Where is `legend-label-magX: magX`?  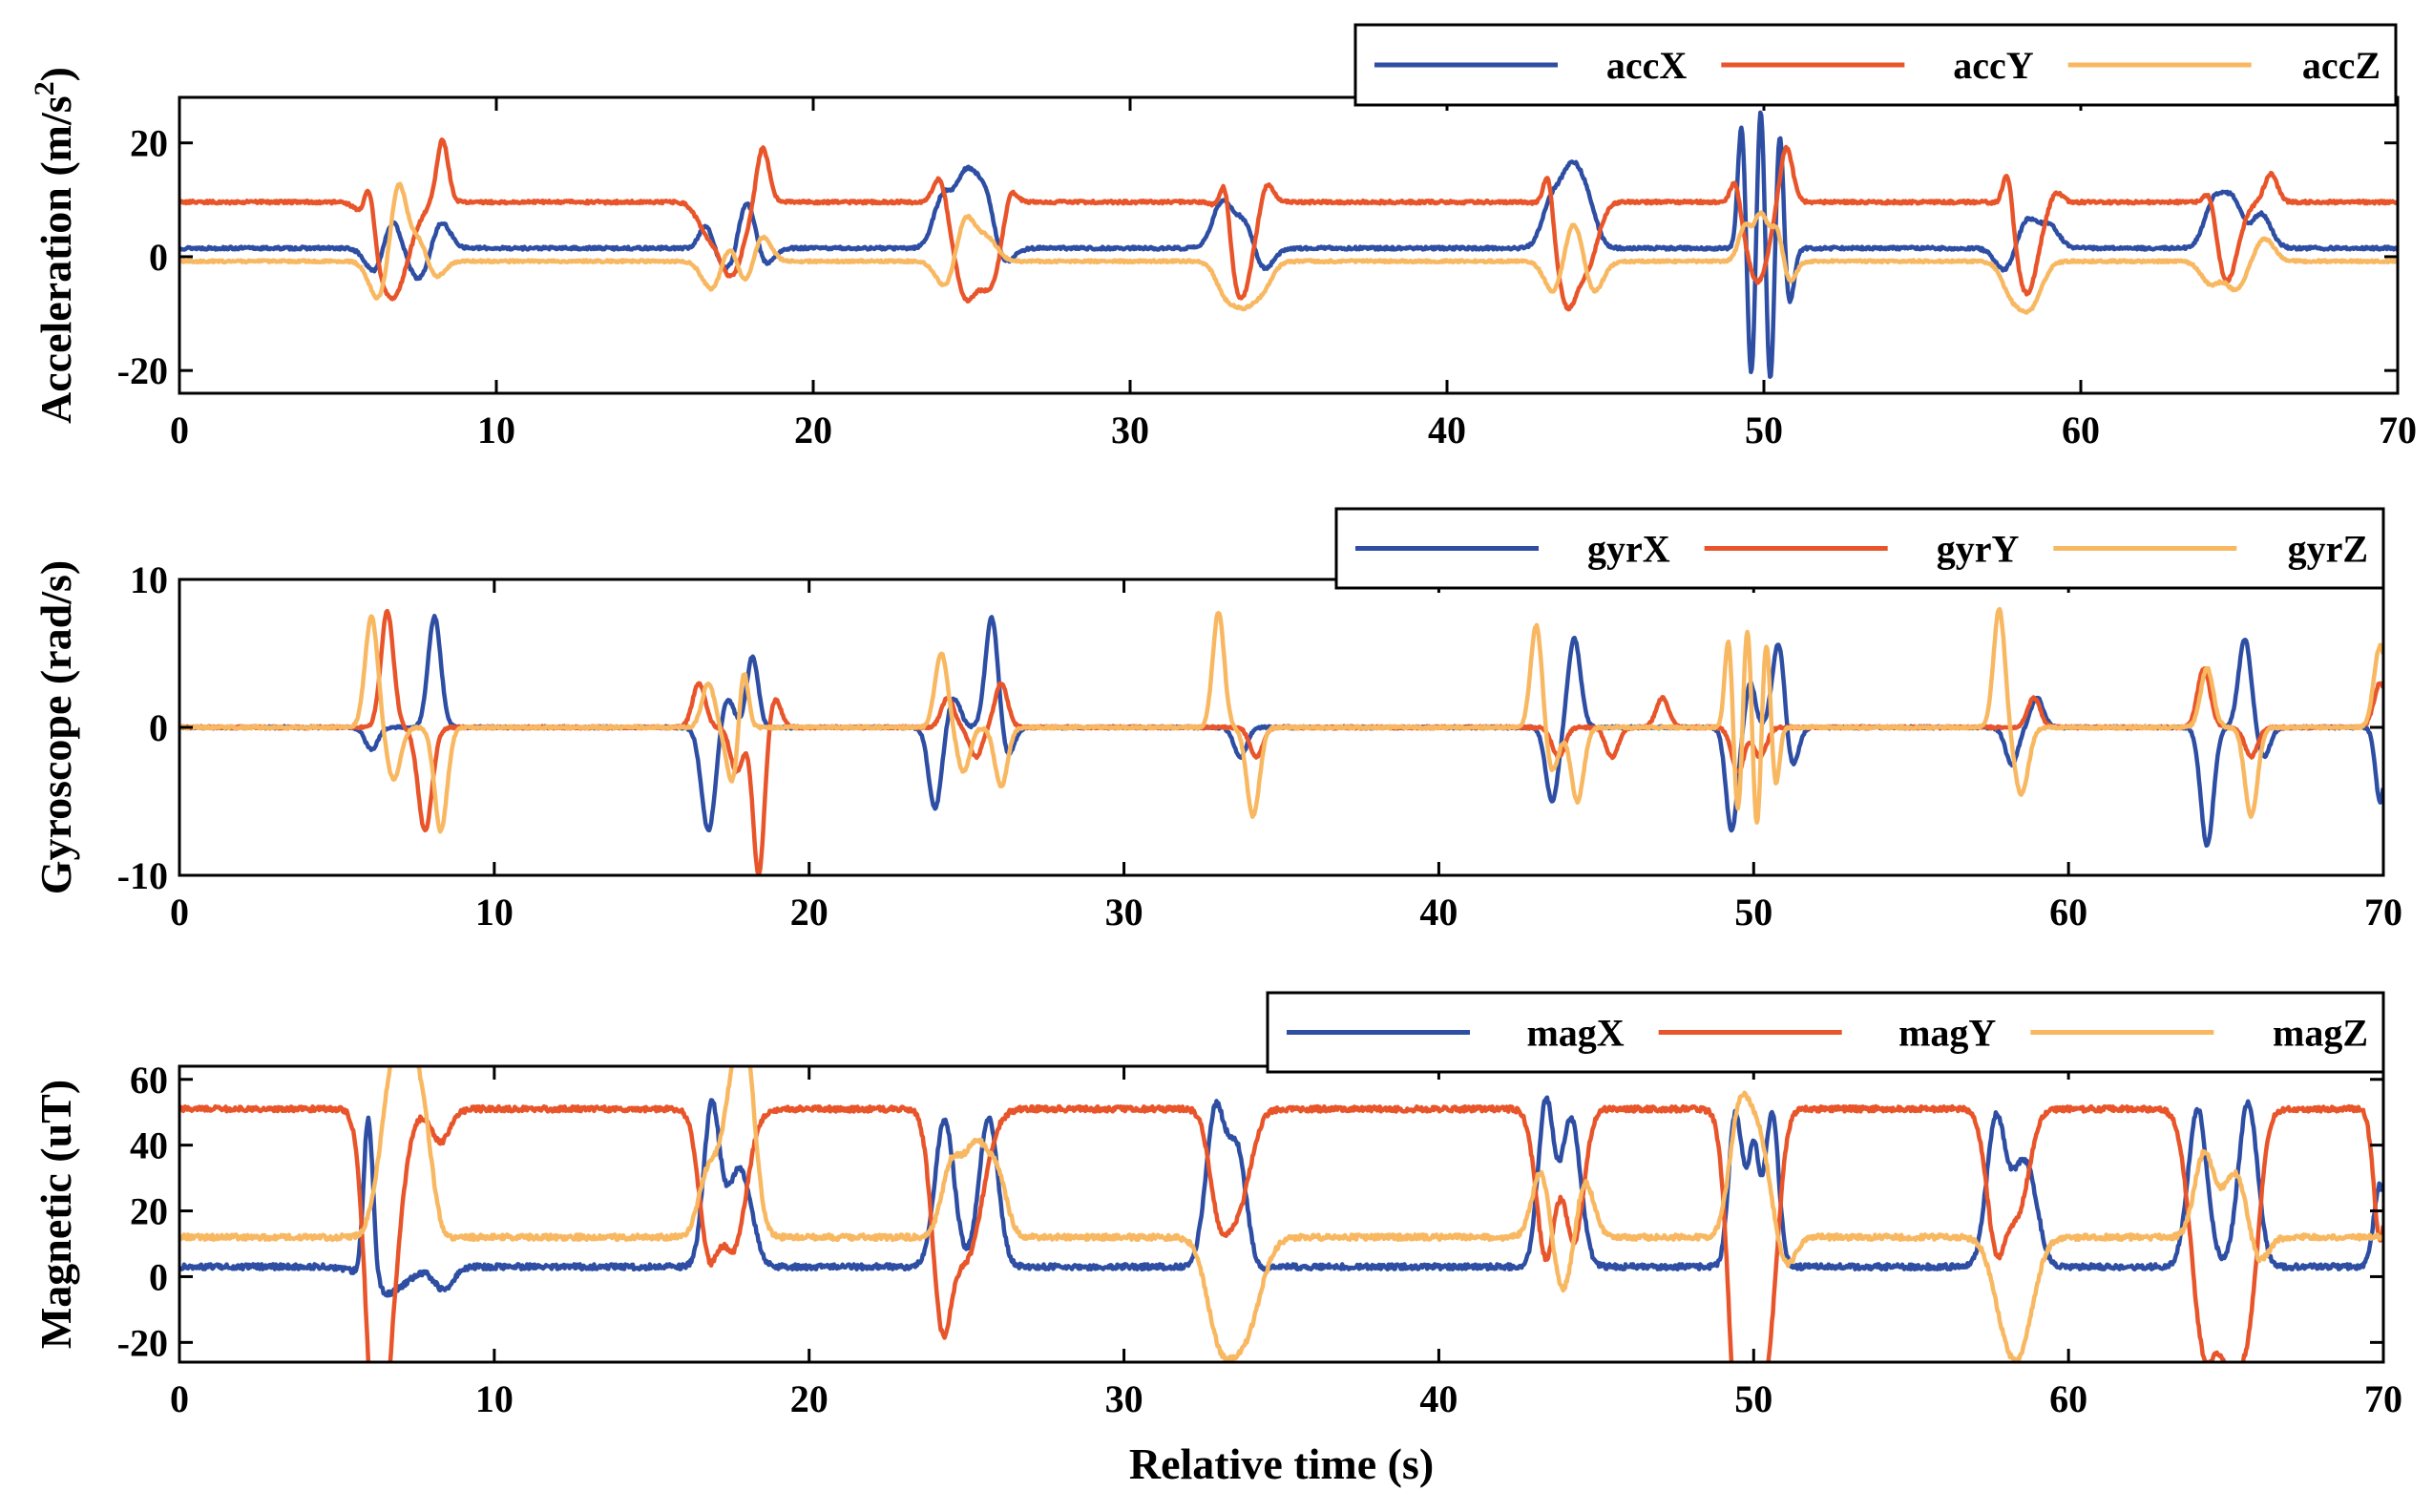
legend-label-magX: magX is located at coordinates (1575, 1033).